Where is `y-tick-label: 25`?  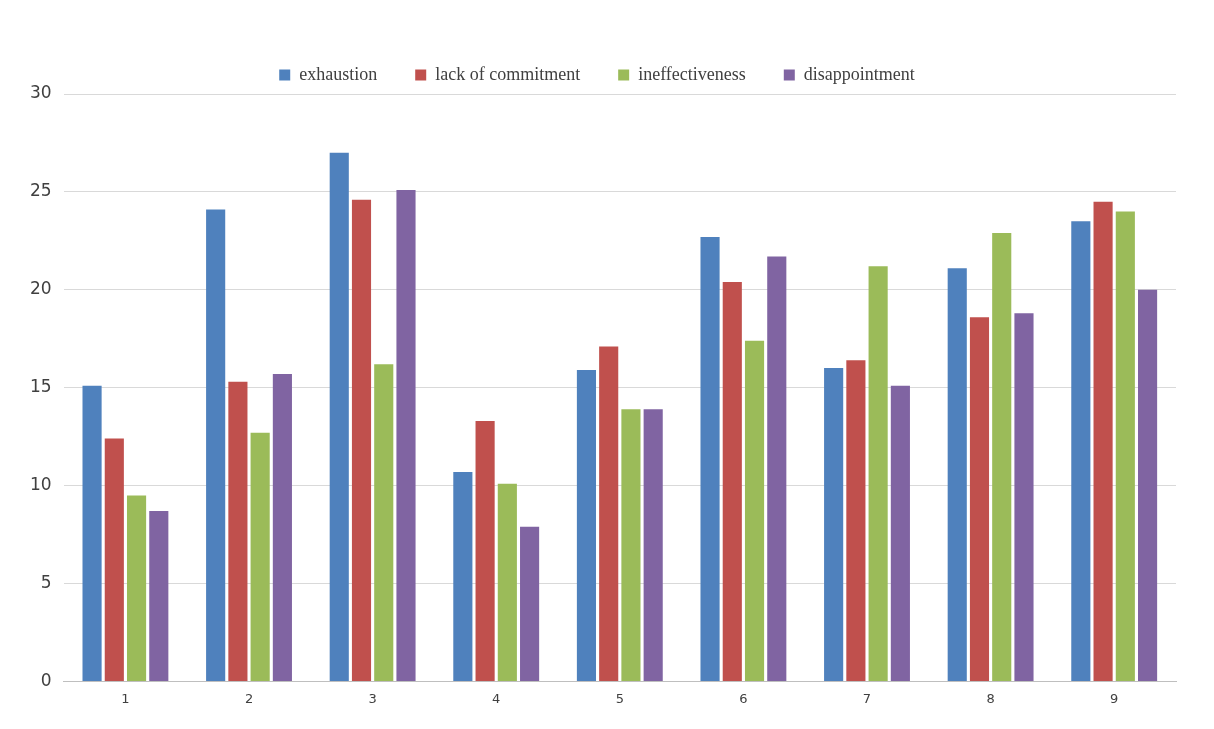 y-tick-label: 25 is located at coordinates (40, 190).